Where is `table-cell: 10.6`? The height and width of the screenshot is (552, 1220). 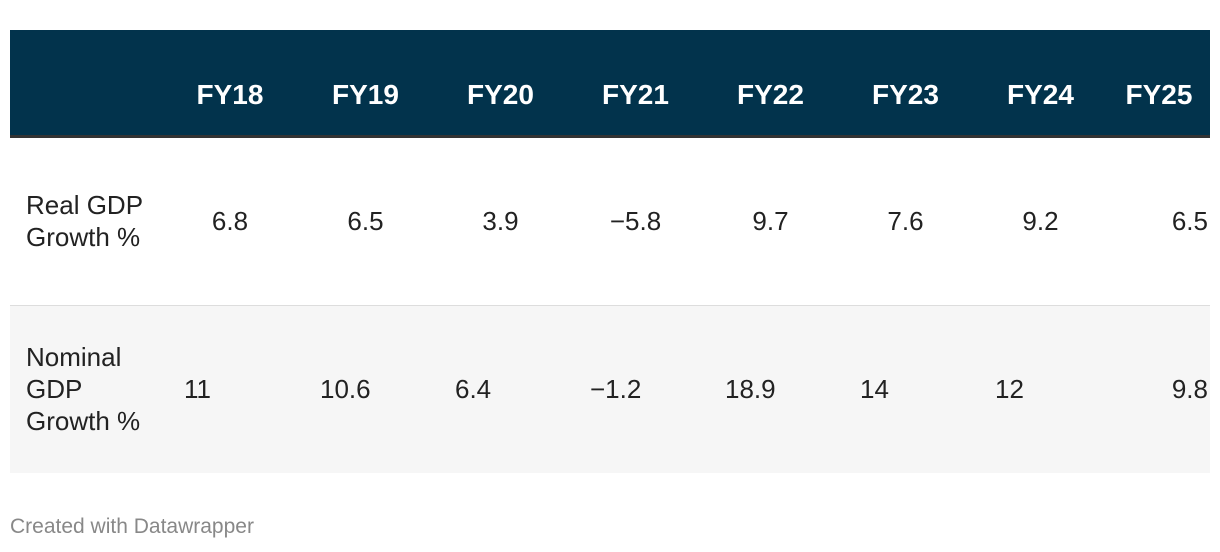
table-cell: 10.6 is located at coordinates (345, 388).